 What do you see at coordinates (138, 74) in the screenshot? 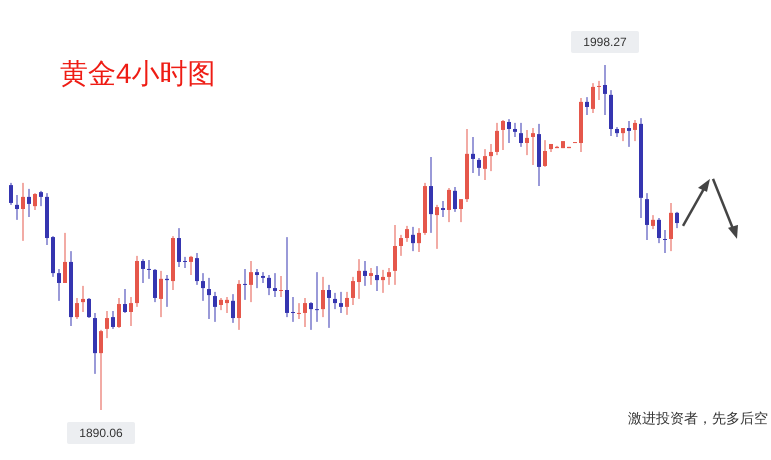
I see `chart-title: 黄金4小时图` at bounding box center [138, 74].